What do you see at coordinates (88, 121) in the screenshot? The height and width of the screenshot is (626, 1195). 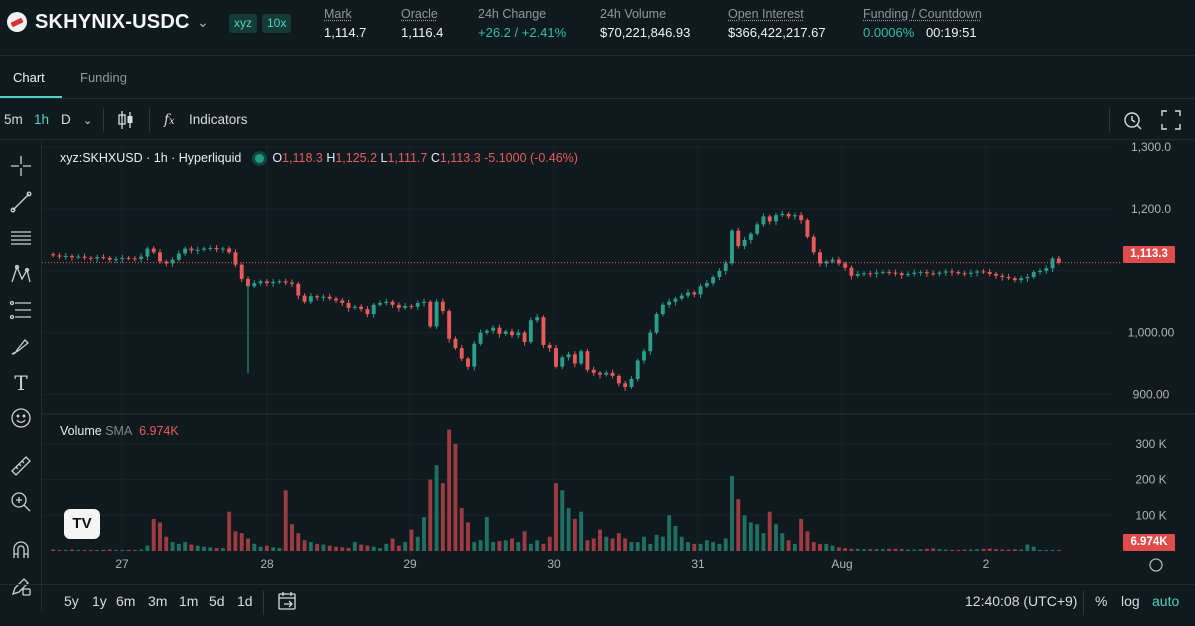 I see `interval-dropdown-chevron-icon: ⌄` at bounding box center [88, 121].